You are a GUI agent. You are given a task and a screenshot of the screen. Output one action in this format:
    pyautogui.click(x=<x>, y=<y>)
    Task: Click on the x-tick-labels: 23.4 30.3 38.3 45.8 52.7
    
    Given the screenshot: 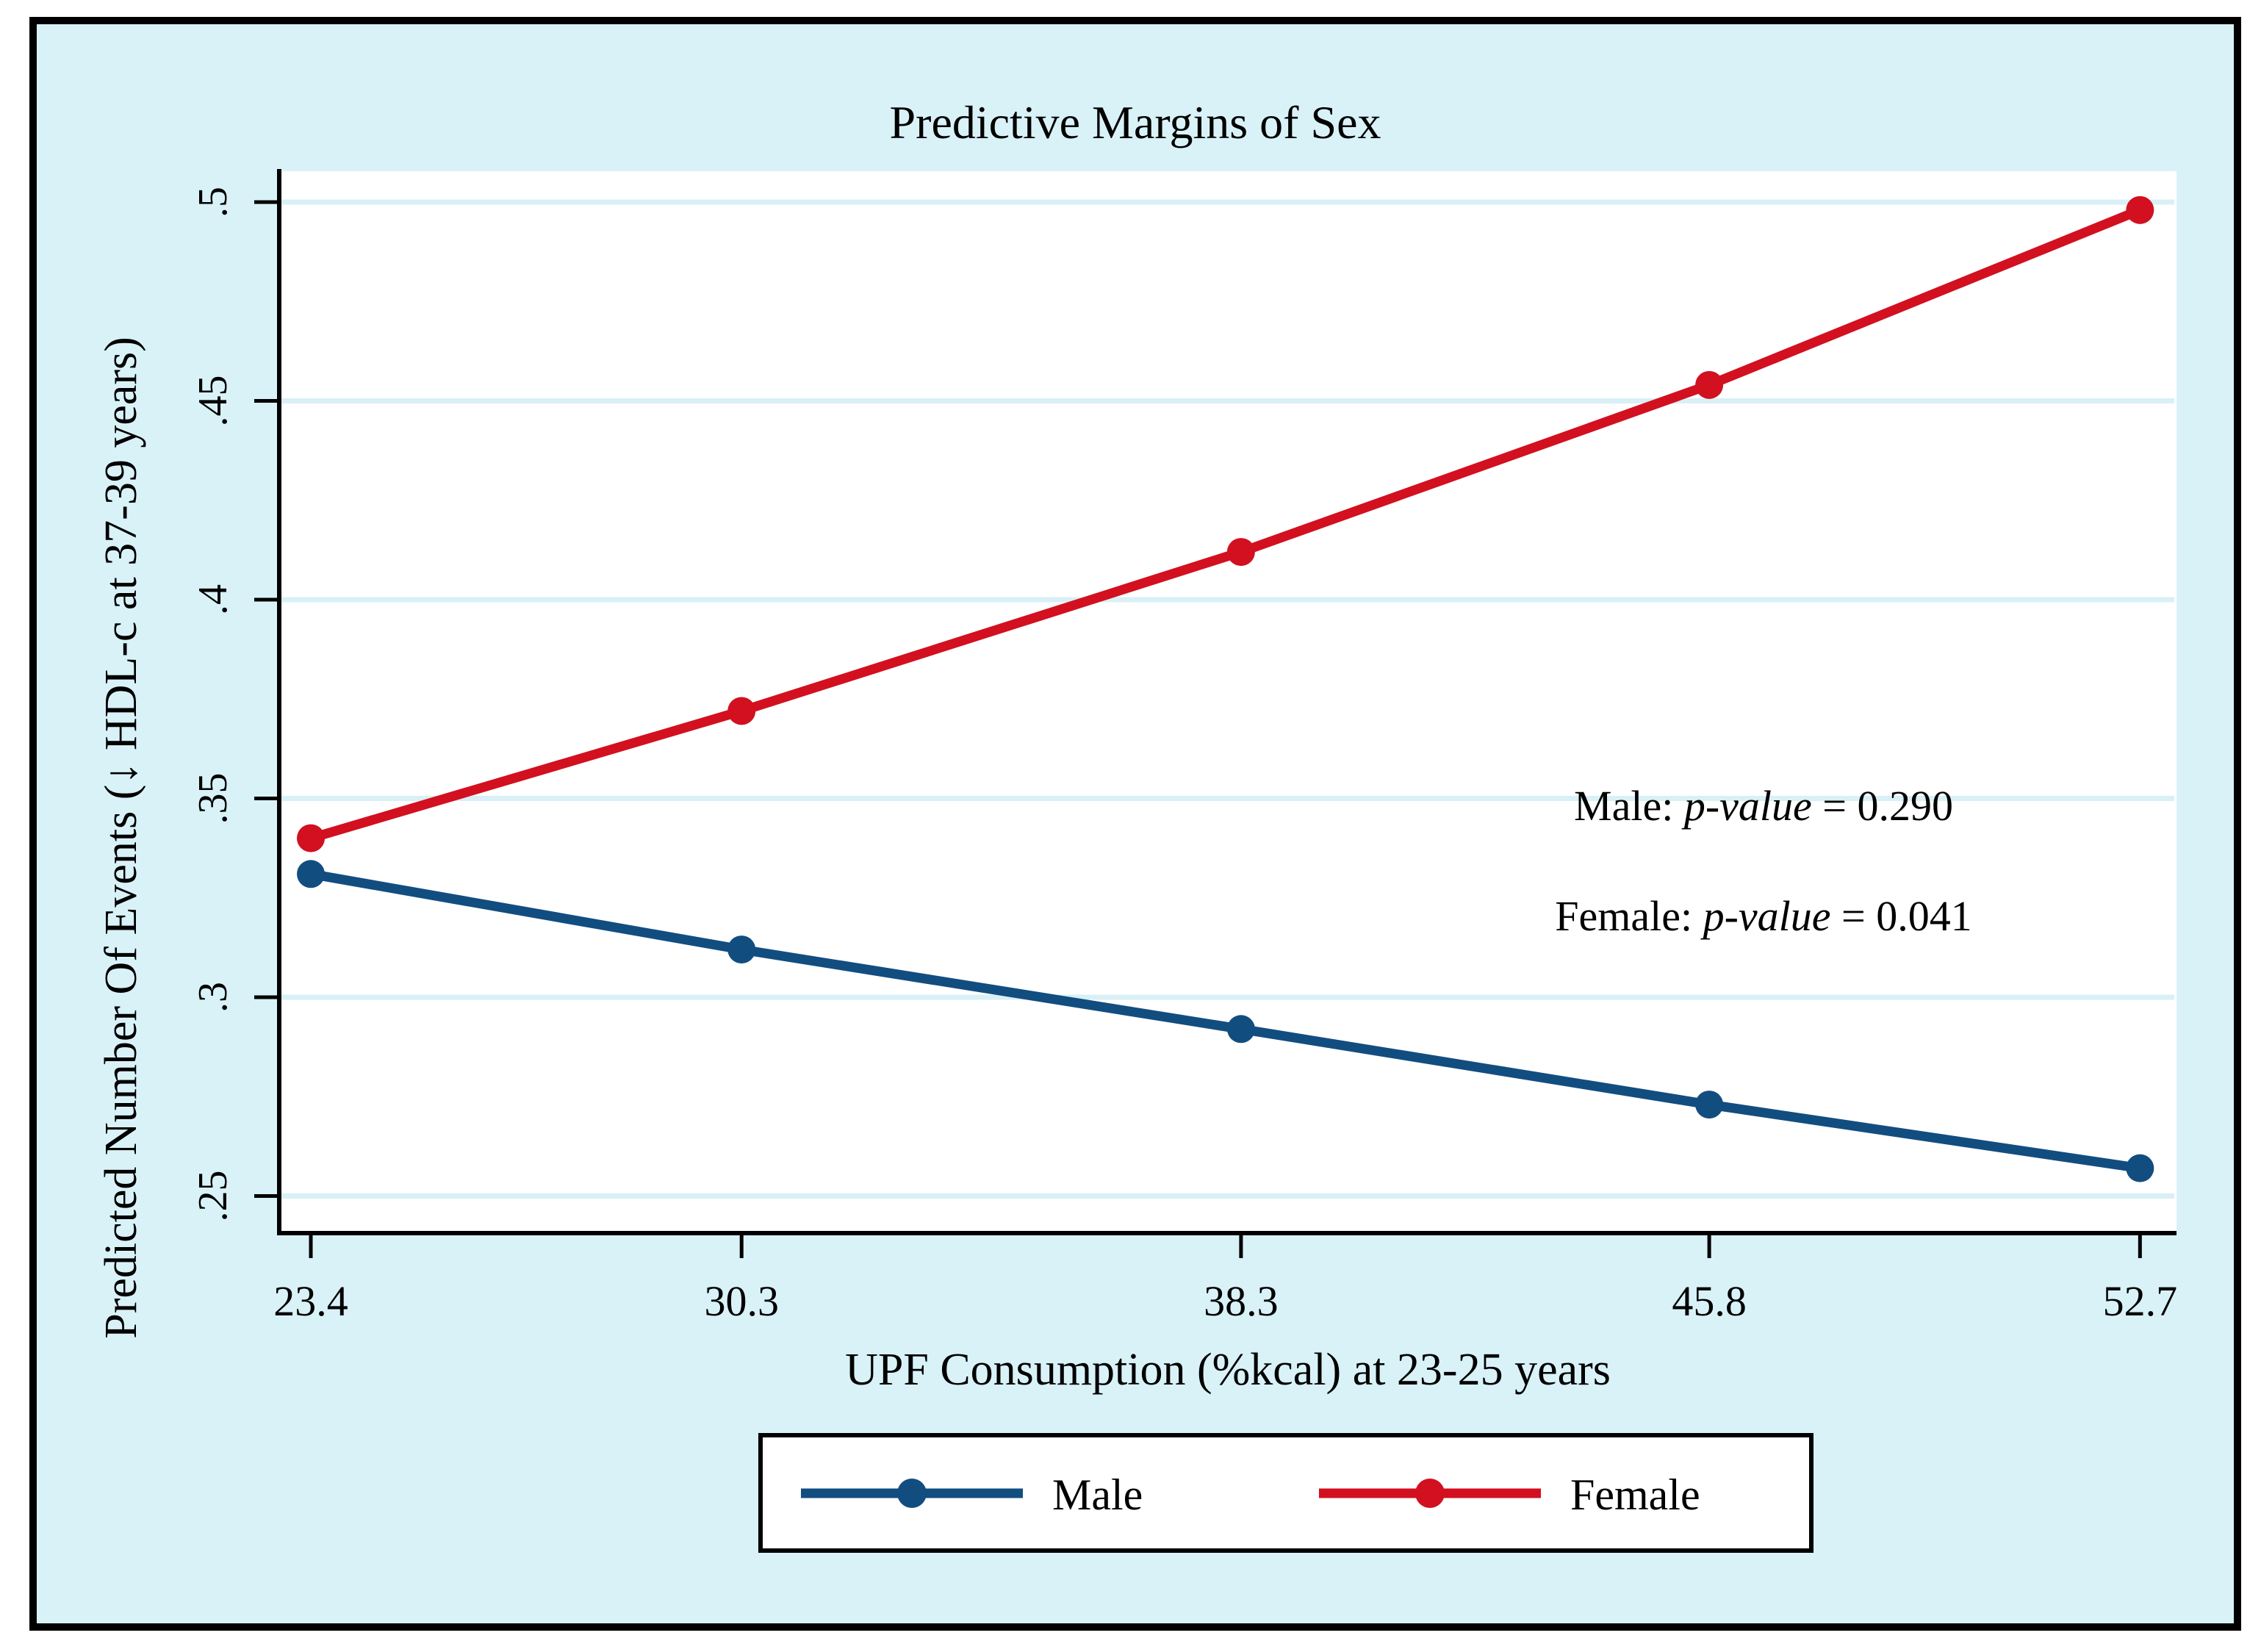 What is the action you would take?
    pyautogui.click(x=1225, y=1301)
    